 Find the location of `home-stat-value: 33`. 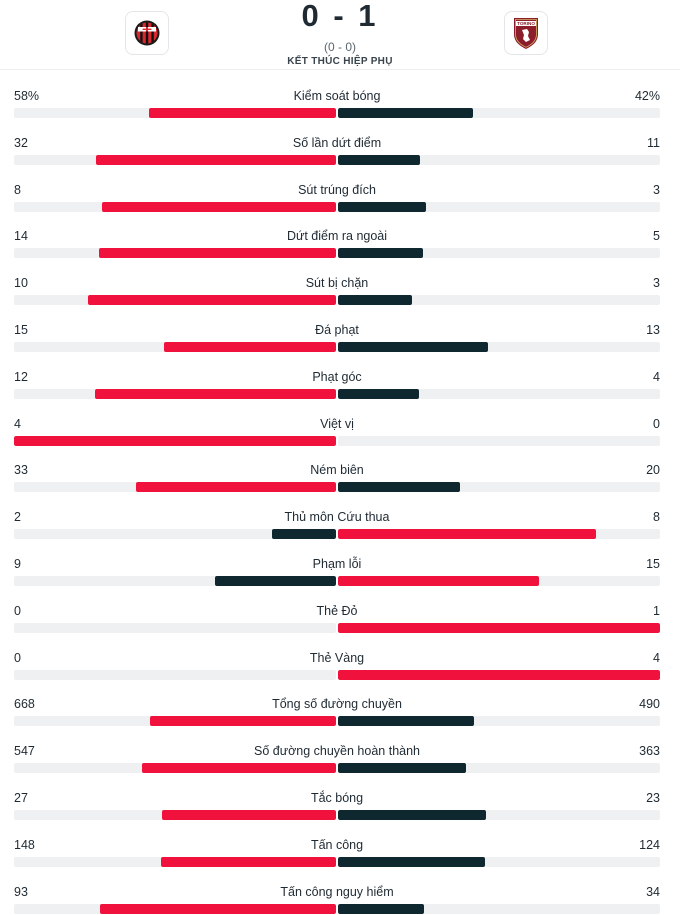

home-stat-value: 33 is located at coordinates (21, 470).